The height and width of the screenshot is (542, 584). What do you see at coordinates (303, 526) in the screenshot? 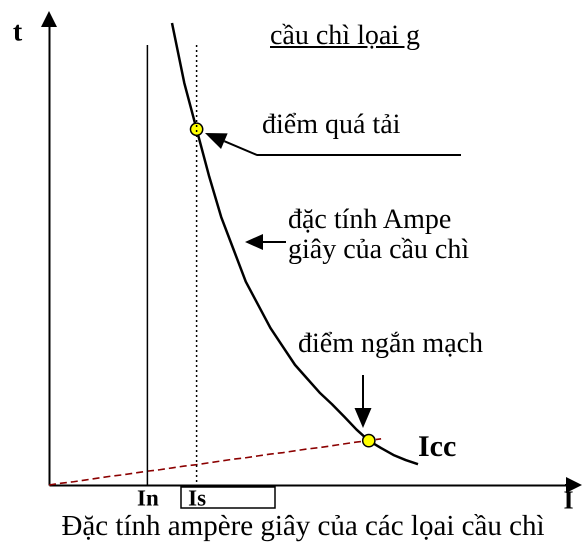
I see `text: Đặc tính ampère giây của các lọai cầu chì` at bounding box center [303, 526].